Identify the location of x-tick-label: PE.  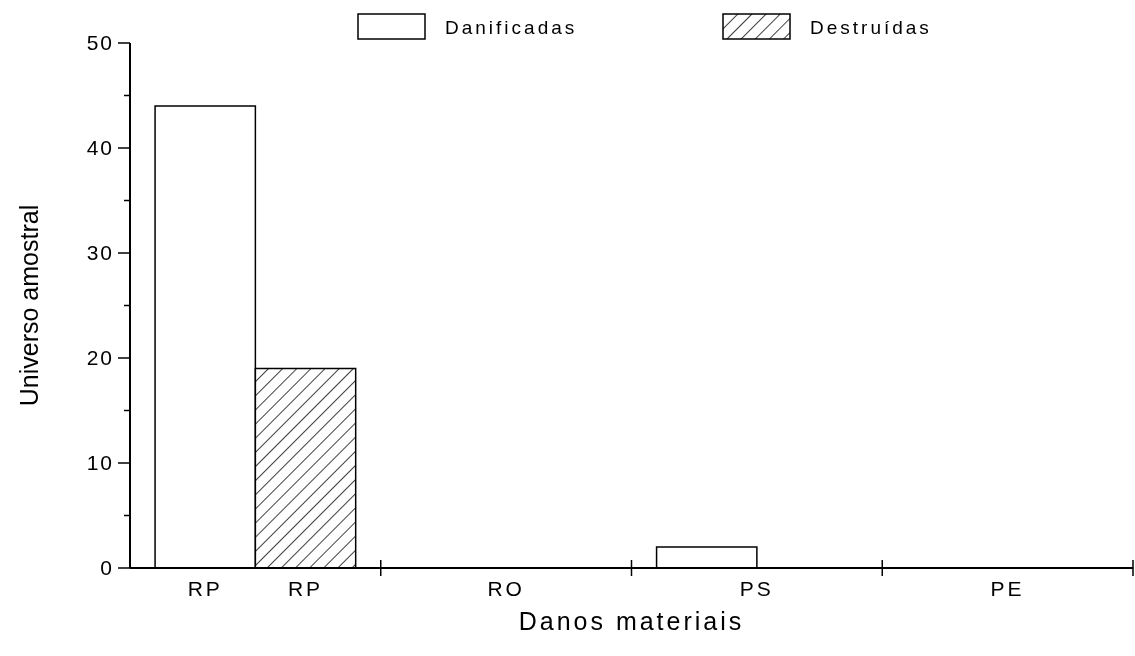
(1007, 588).